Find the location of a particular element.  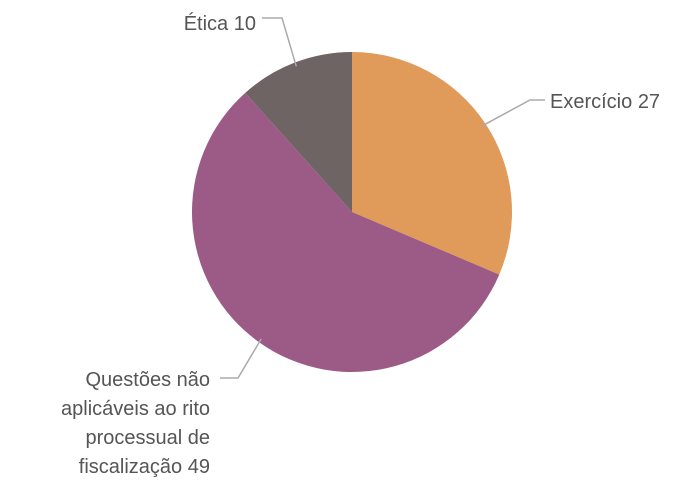

slice-label: Exercício 27 is located at coordinates (605, 102).